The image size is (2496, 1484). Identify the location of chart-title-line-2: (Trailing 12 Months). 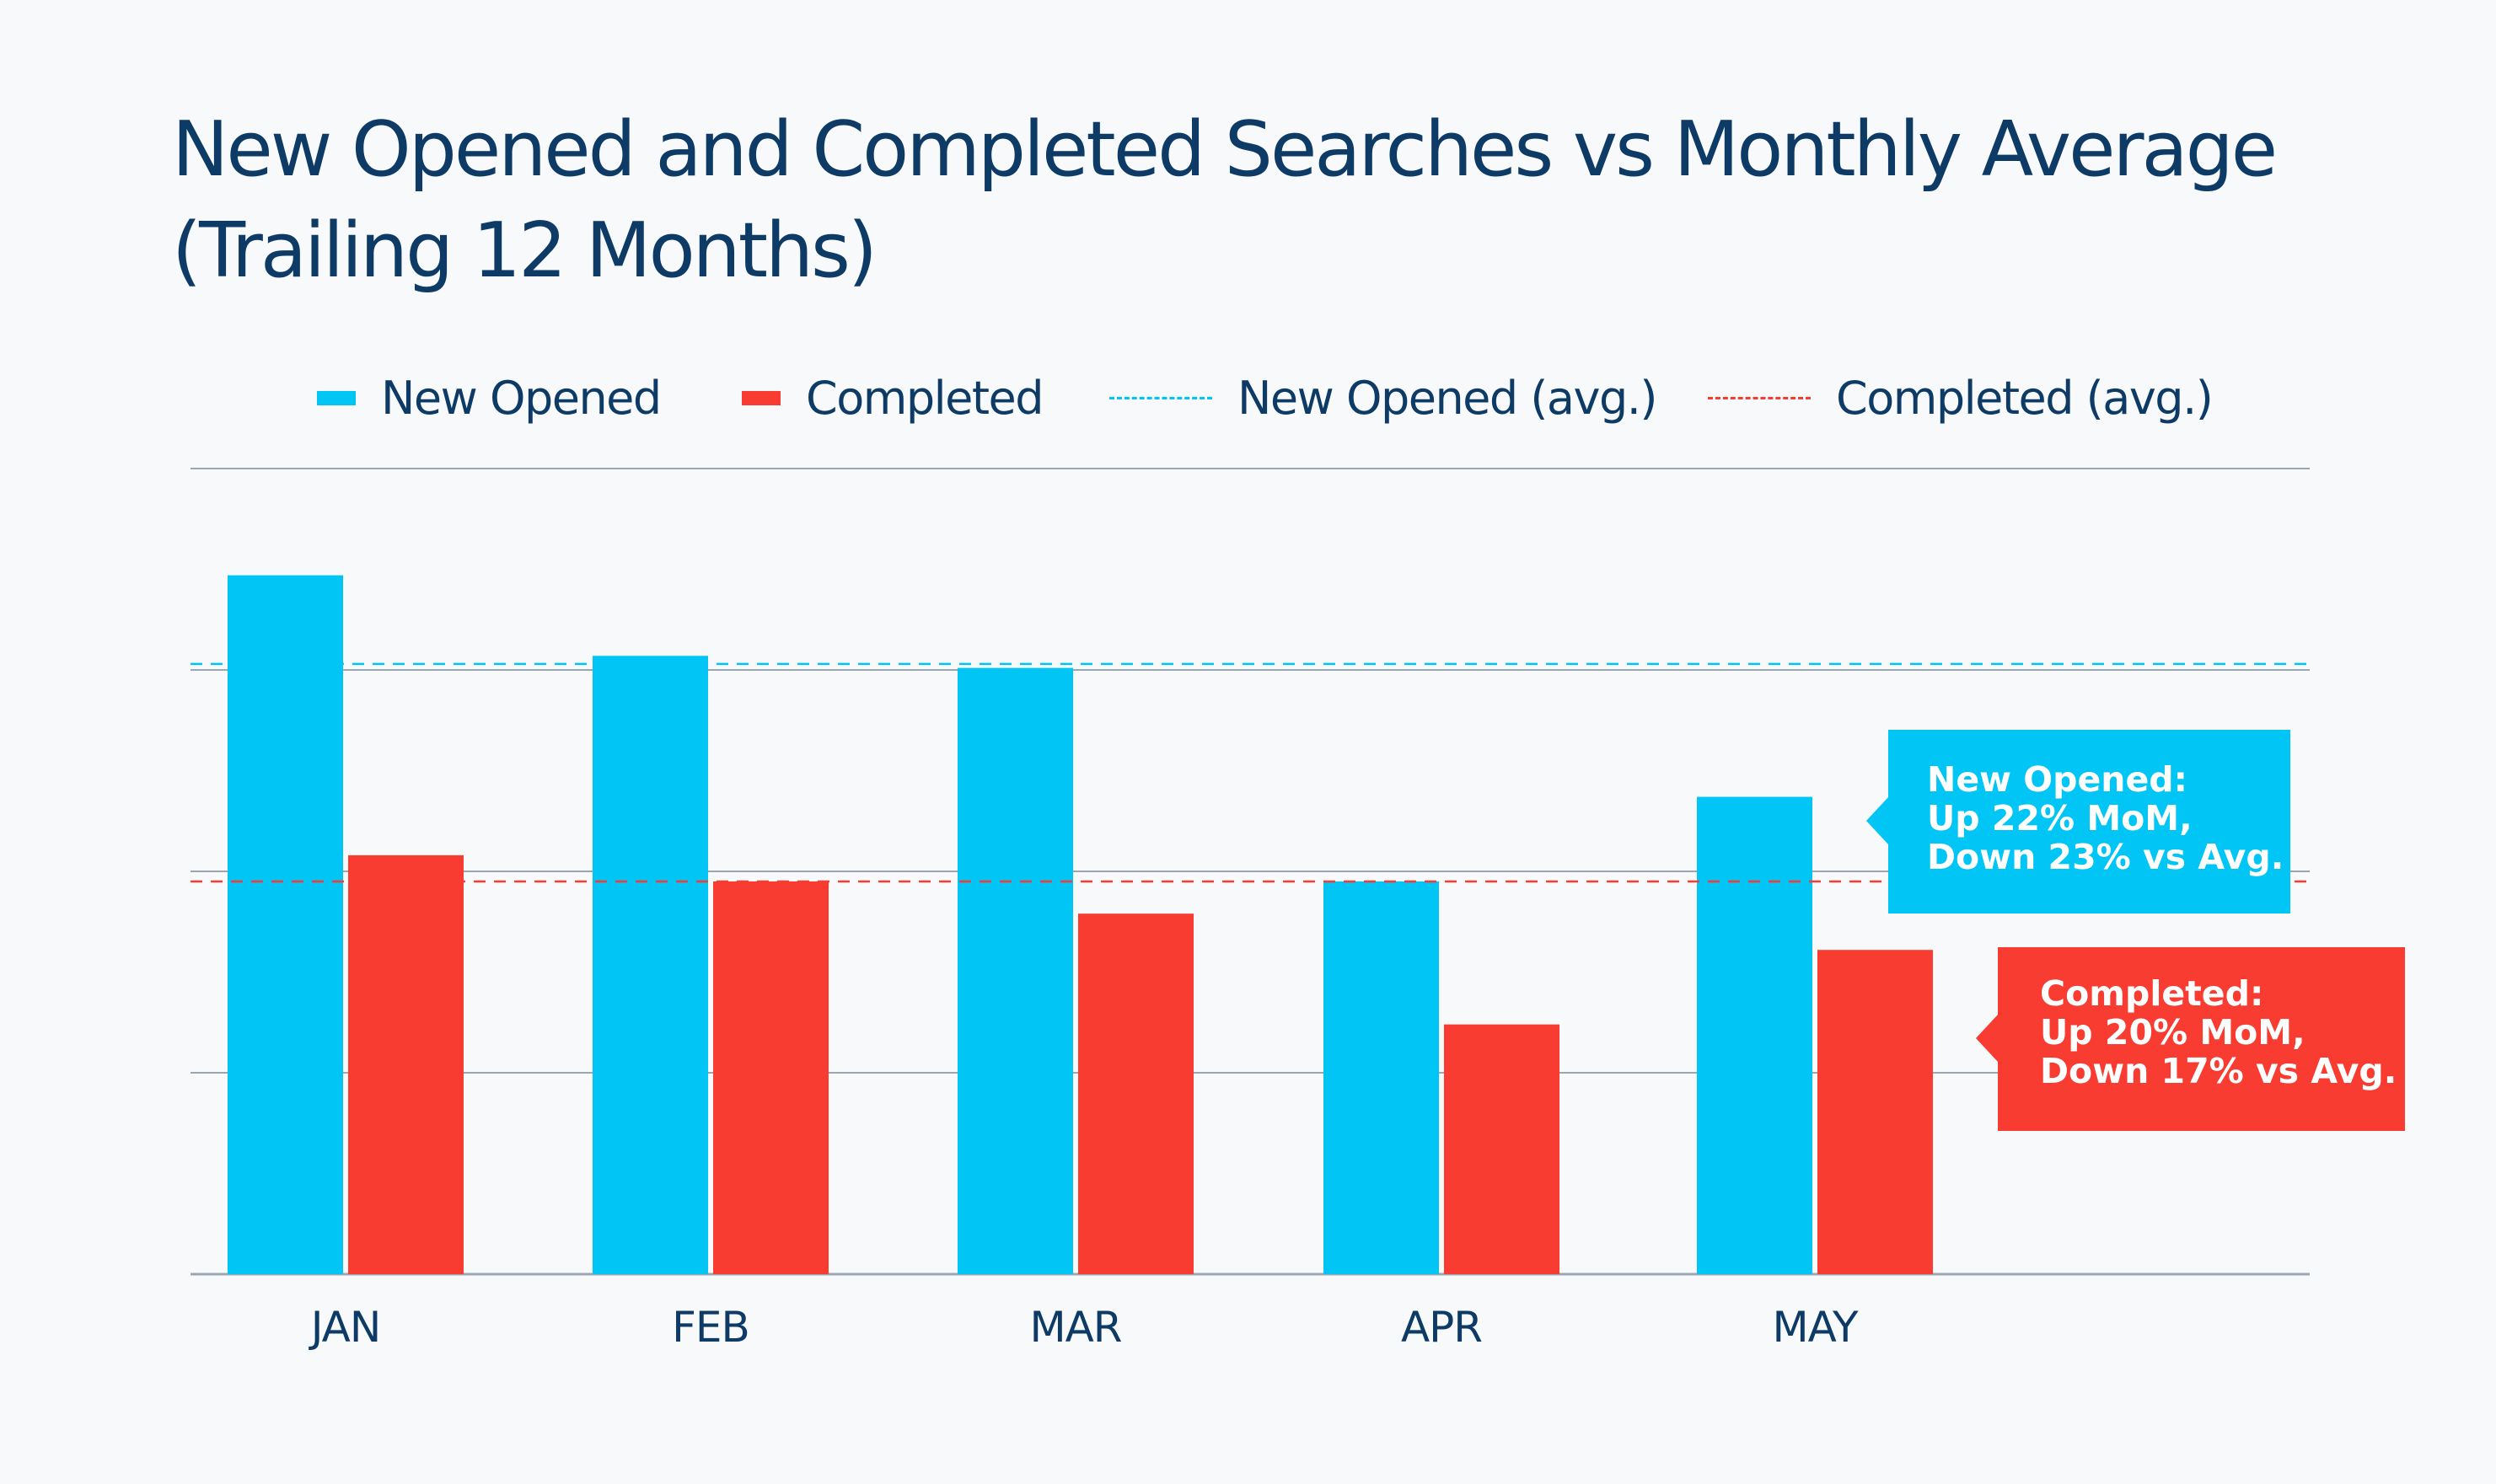
(525, 251).